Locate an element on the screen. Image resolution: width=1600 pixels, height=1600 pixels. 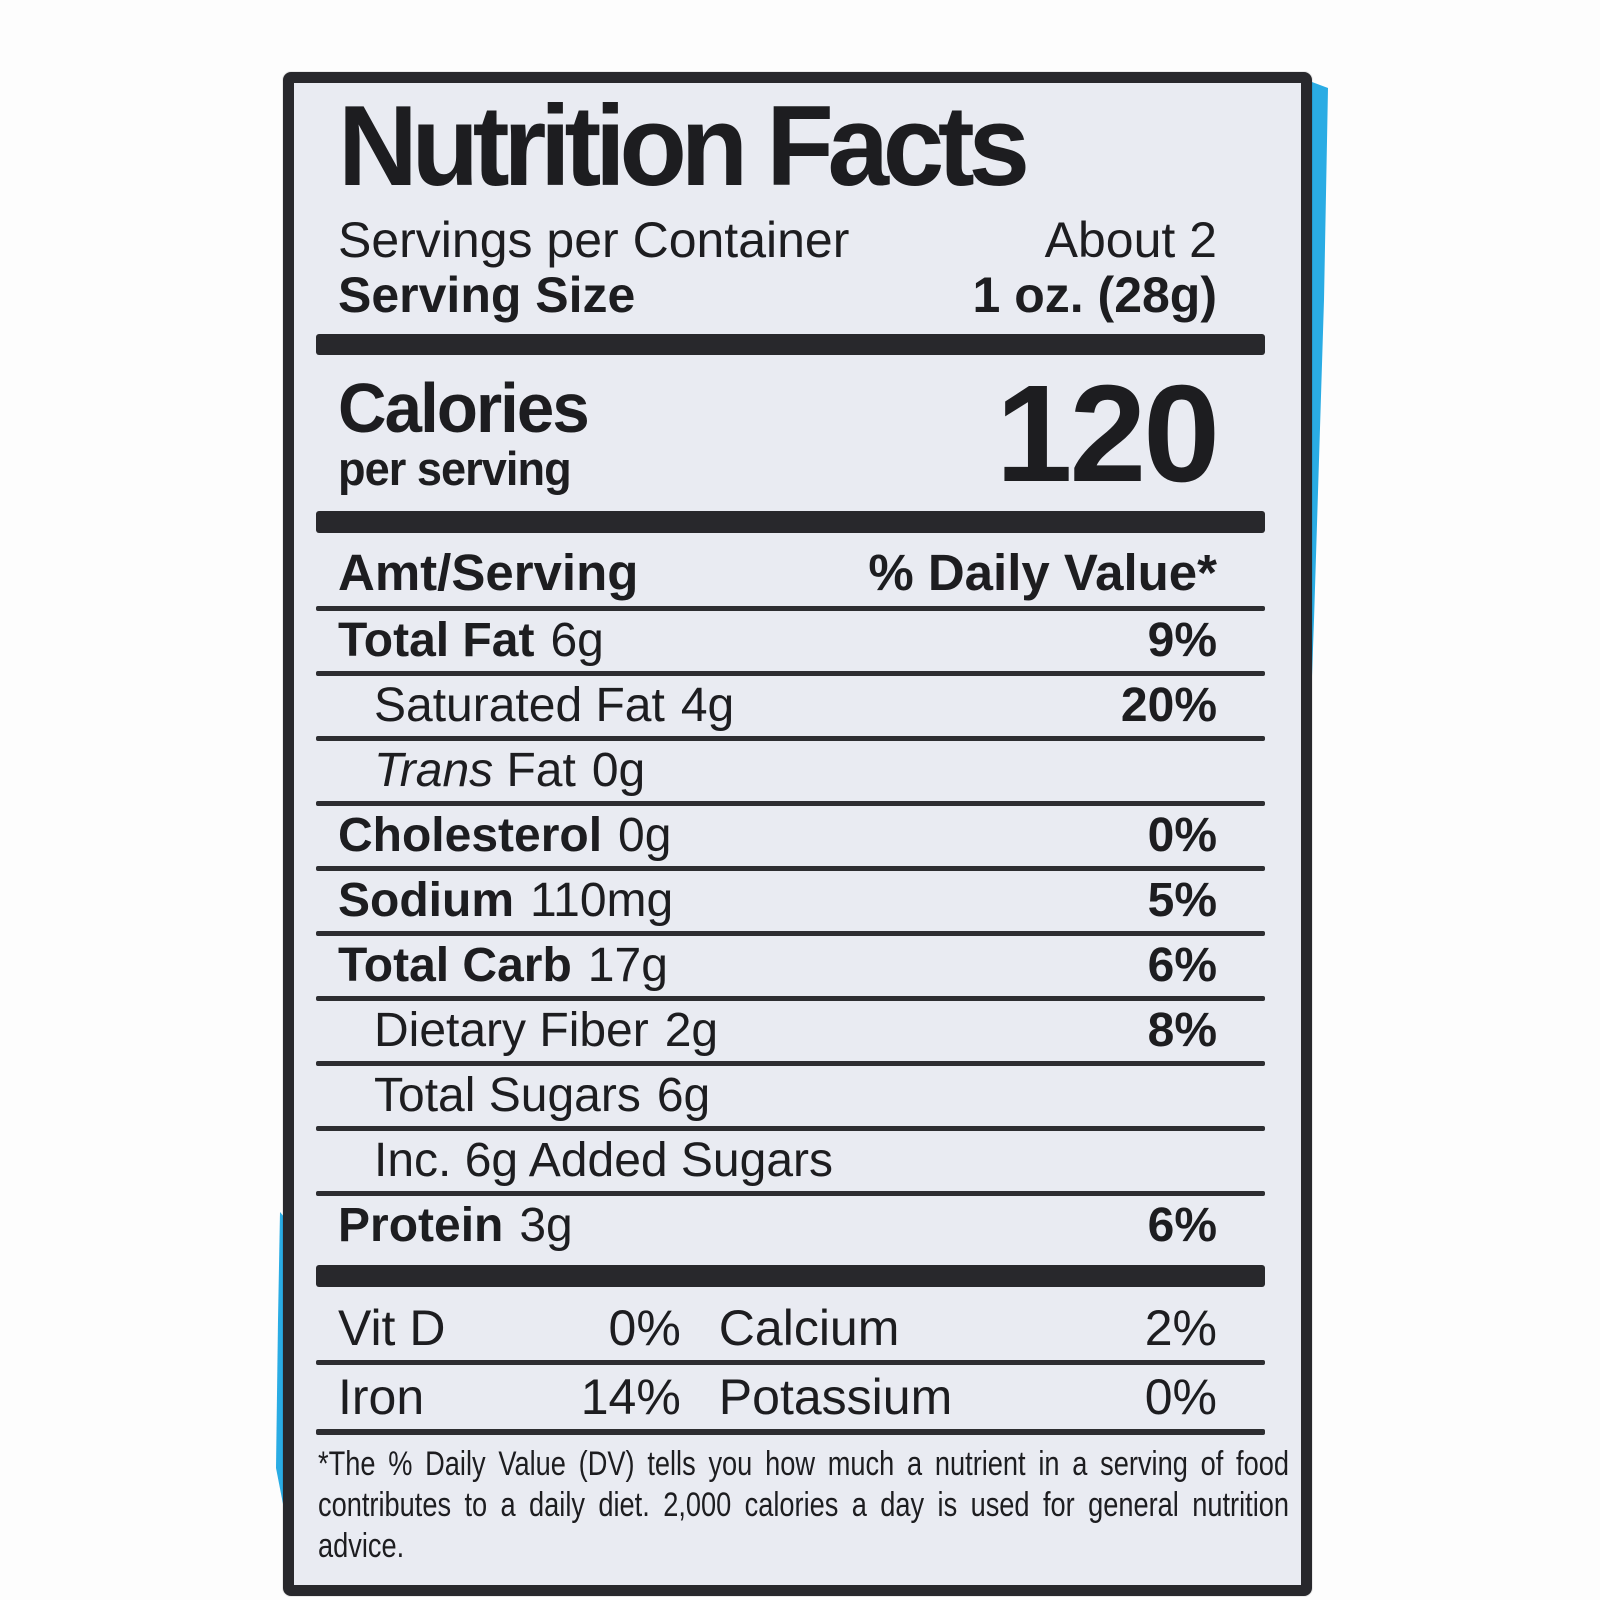
micronutrient-row-1: Vit D 0% Calcium 2% is located at coordinates (797, 1328).